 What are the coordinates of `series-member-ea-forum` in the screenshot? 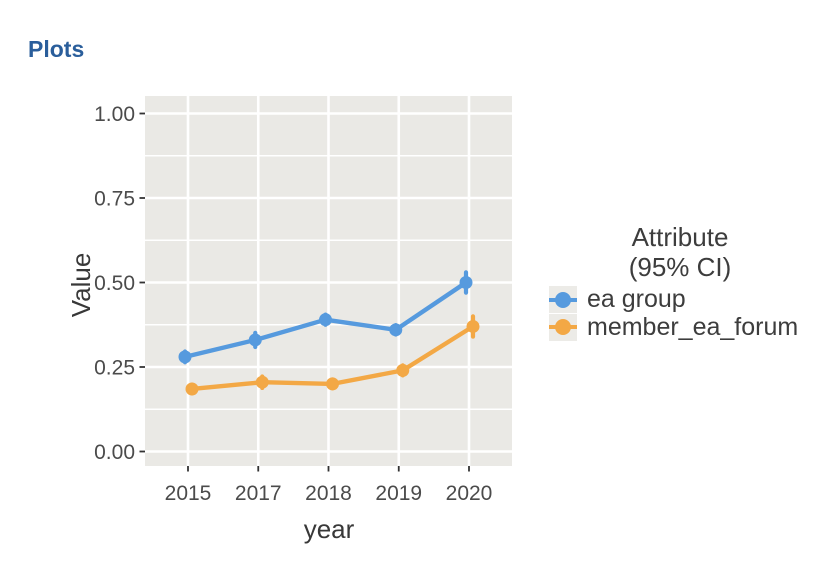 It's located at (332, 355).